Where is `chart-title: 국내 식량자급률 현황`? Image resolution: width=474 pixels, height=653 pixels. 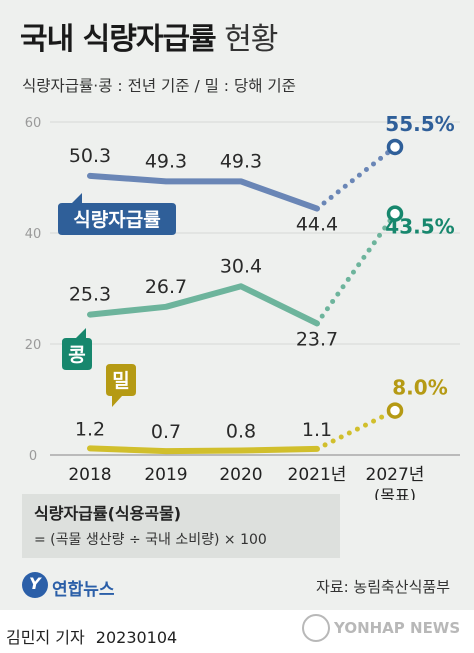
chart-title: 국내 식량자급률 현황 is located at coordinates (149, 36).